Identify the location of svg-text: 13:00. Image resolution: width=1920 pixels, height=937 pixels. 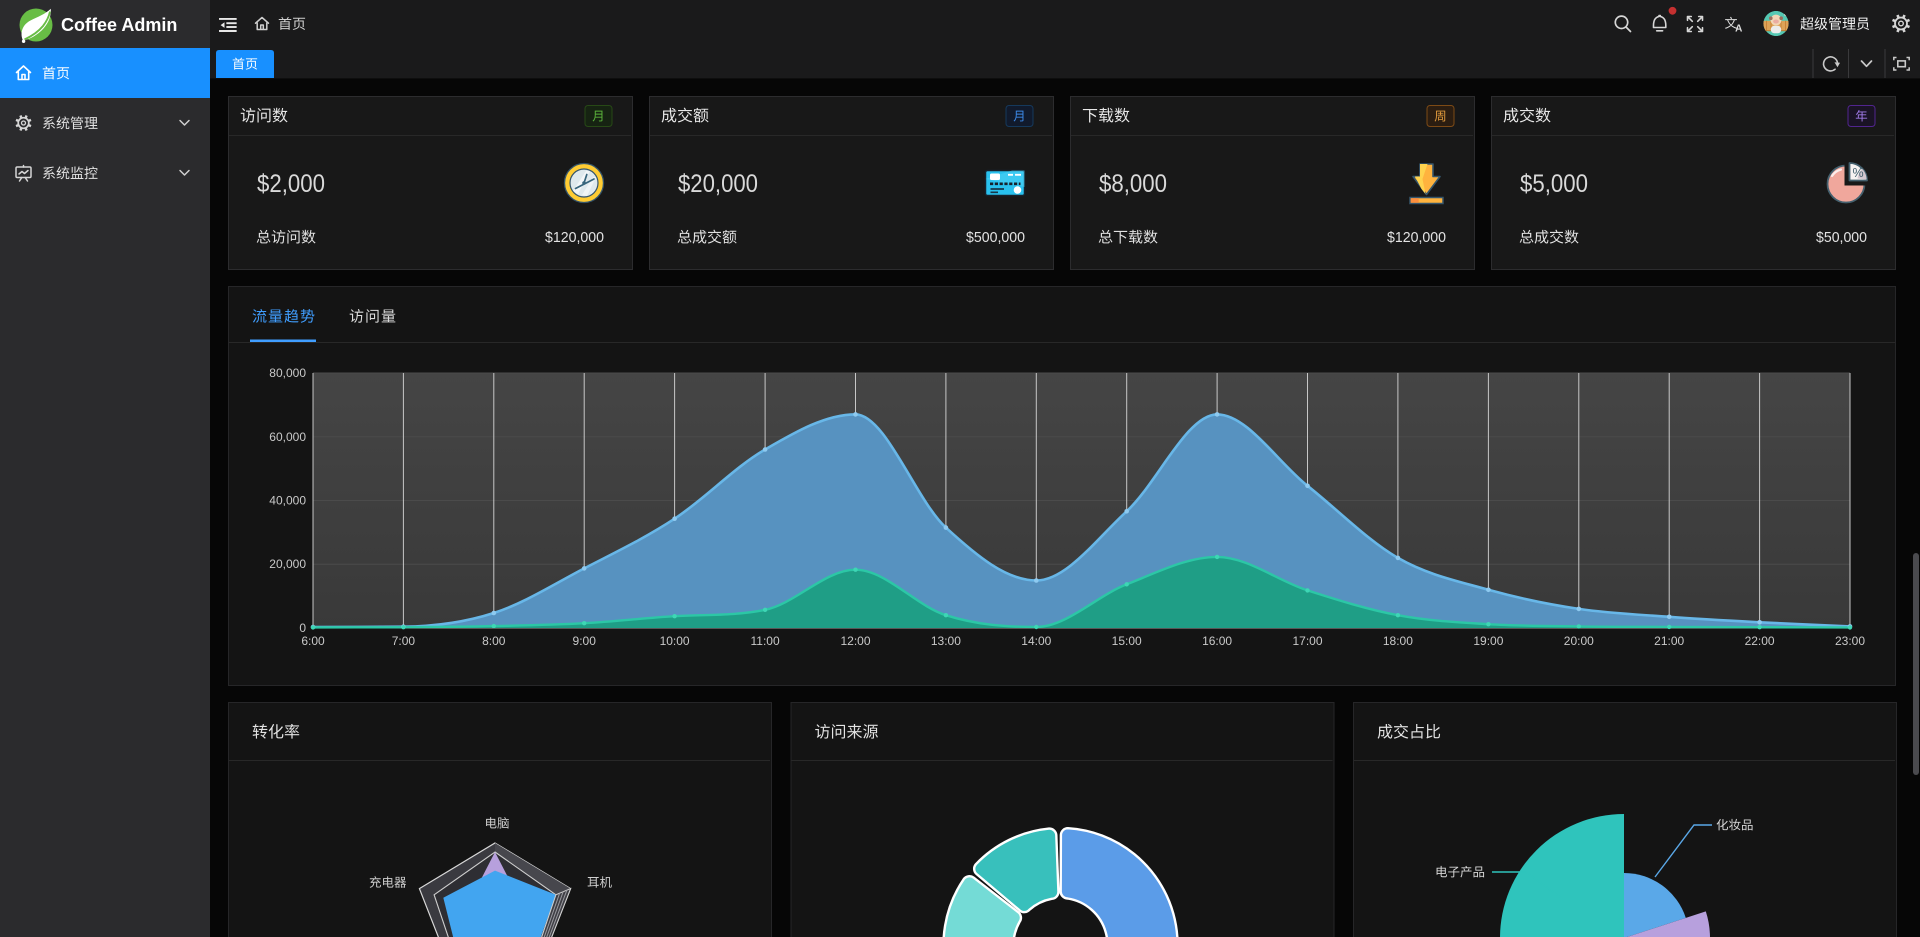
(946, 641).